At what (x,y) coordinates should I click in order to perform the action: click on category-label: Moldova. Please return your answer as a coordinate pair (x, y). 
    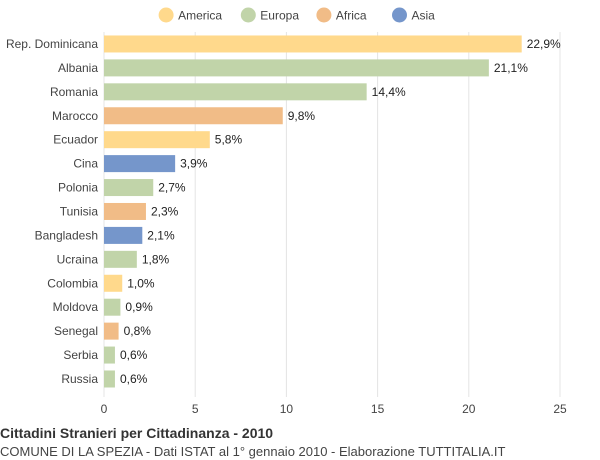
    Looking at the image, I should click on (76, 307).